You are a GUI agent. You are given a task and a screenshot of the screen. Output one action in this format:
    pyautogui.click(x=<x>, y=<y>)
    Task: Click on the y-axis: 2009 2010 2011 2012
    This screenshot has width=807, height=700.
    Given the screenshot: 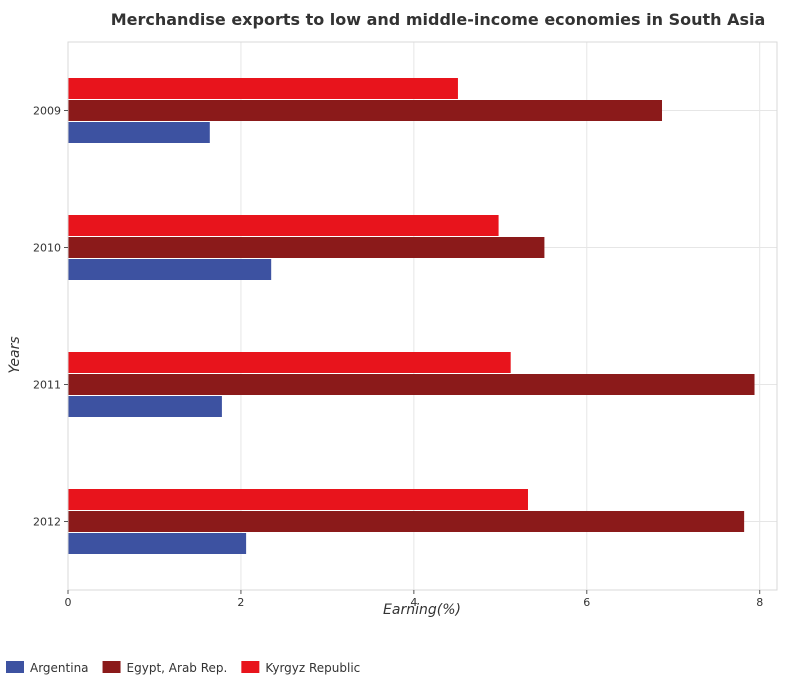 What is the action you would take?
    pyautogui.click(x=50, y=317)
    